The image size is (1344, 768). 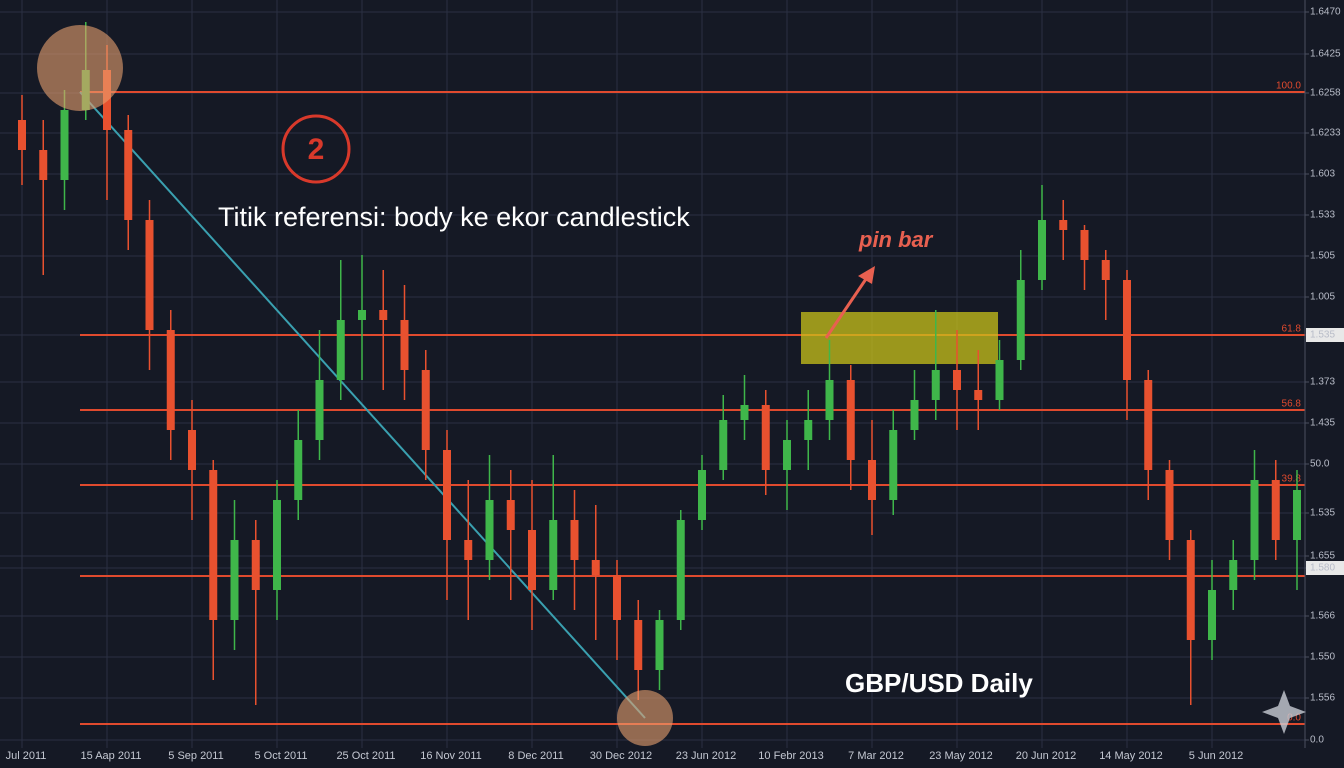 I want to click on x-tick-label: 23 Jun 2012, so click(x=706, y=756).